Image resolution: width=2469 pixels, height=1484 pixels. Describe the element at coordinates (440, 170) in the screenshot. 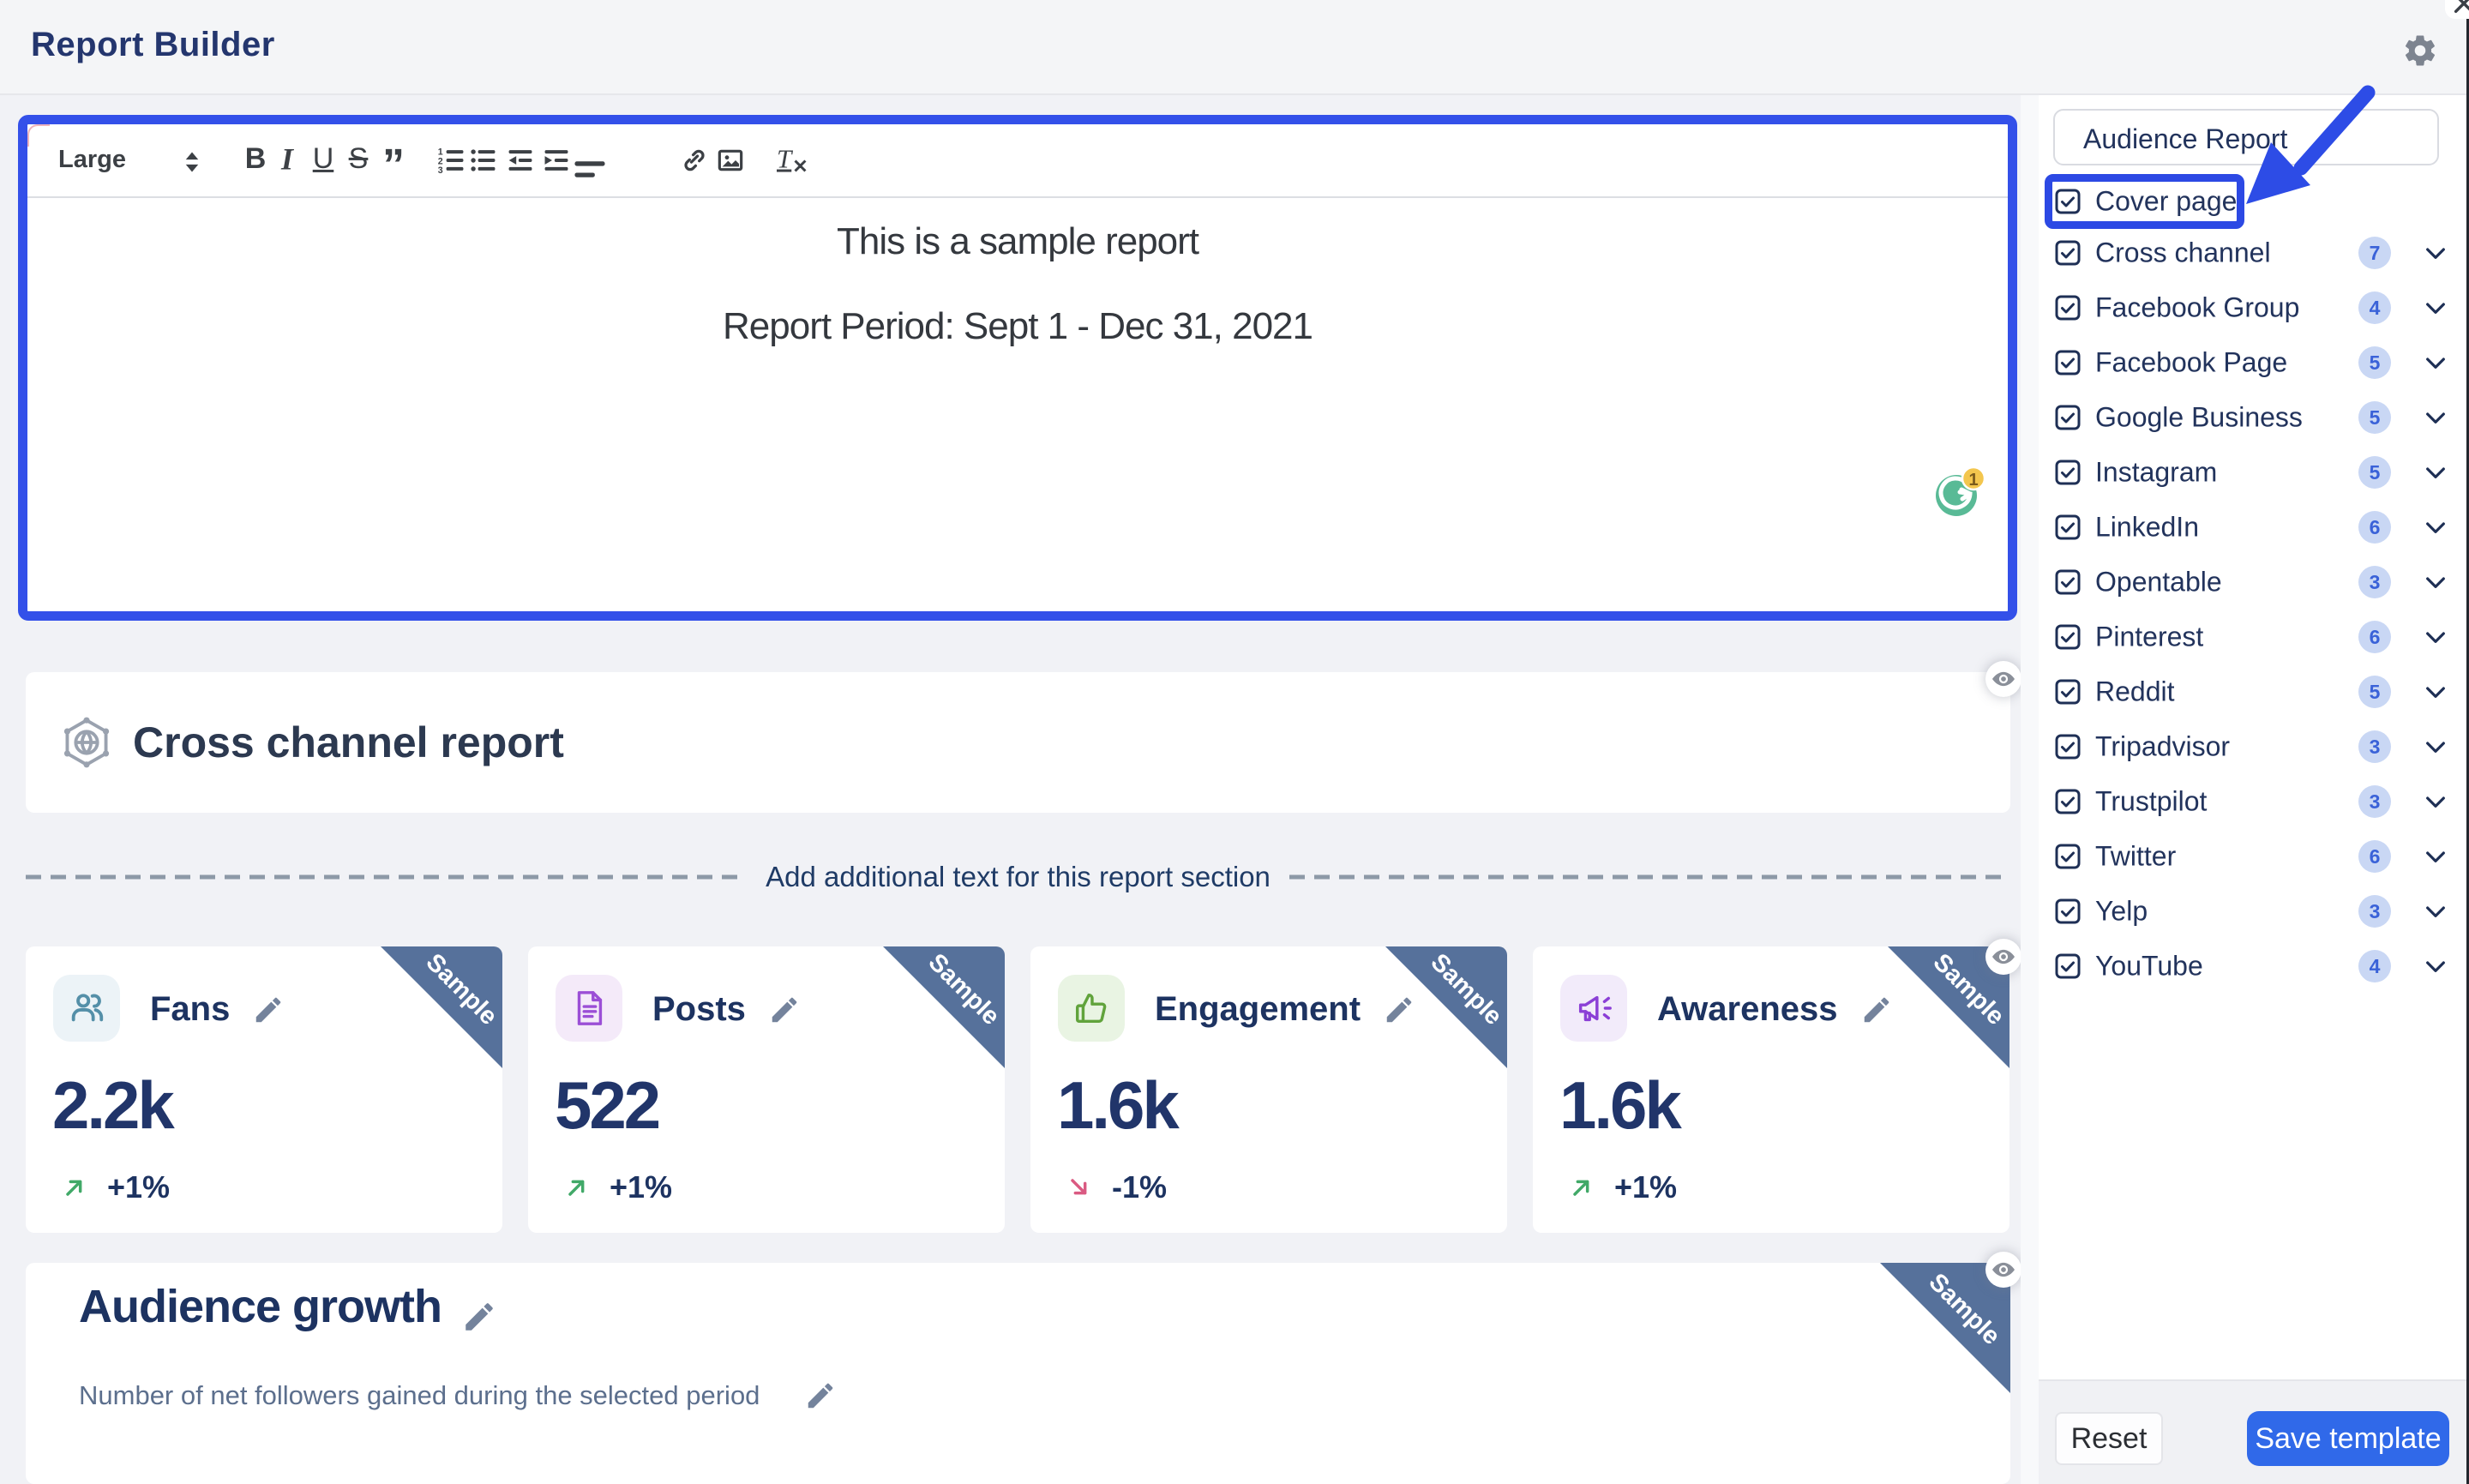

I see `svg-text: 3` at that location.